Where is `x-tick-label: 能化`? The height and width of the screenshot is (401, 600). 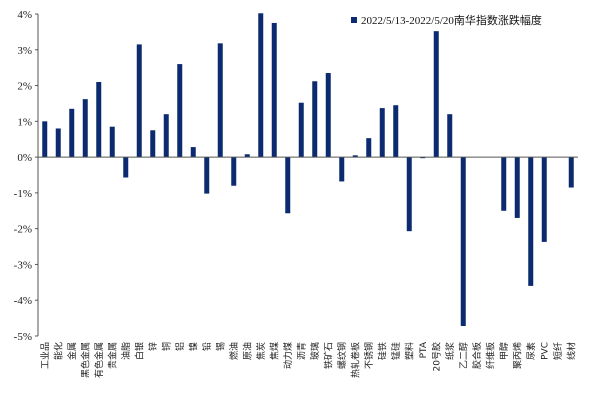
x-tick-label: 能化 is located at coordinates (58, 351).